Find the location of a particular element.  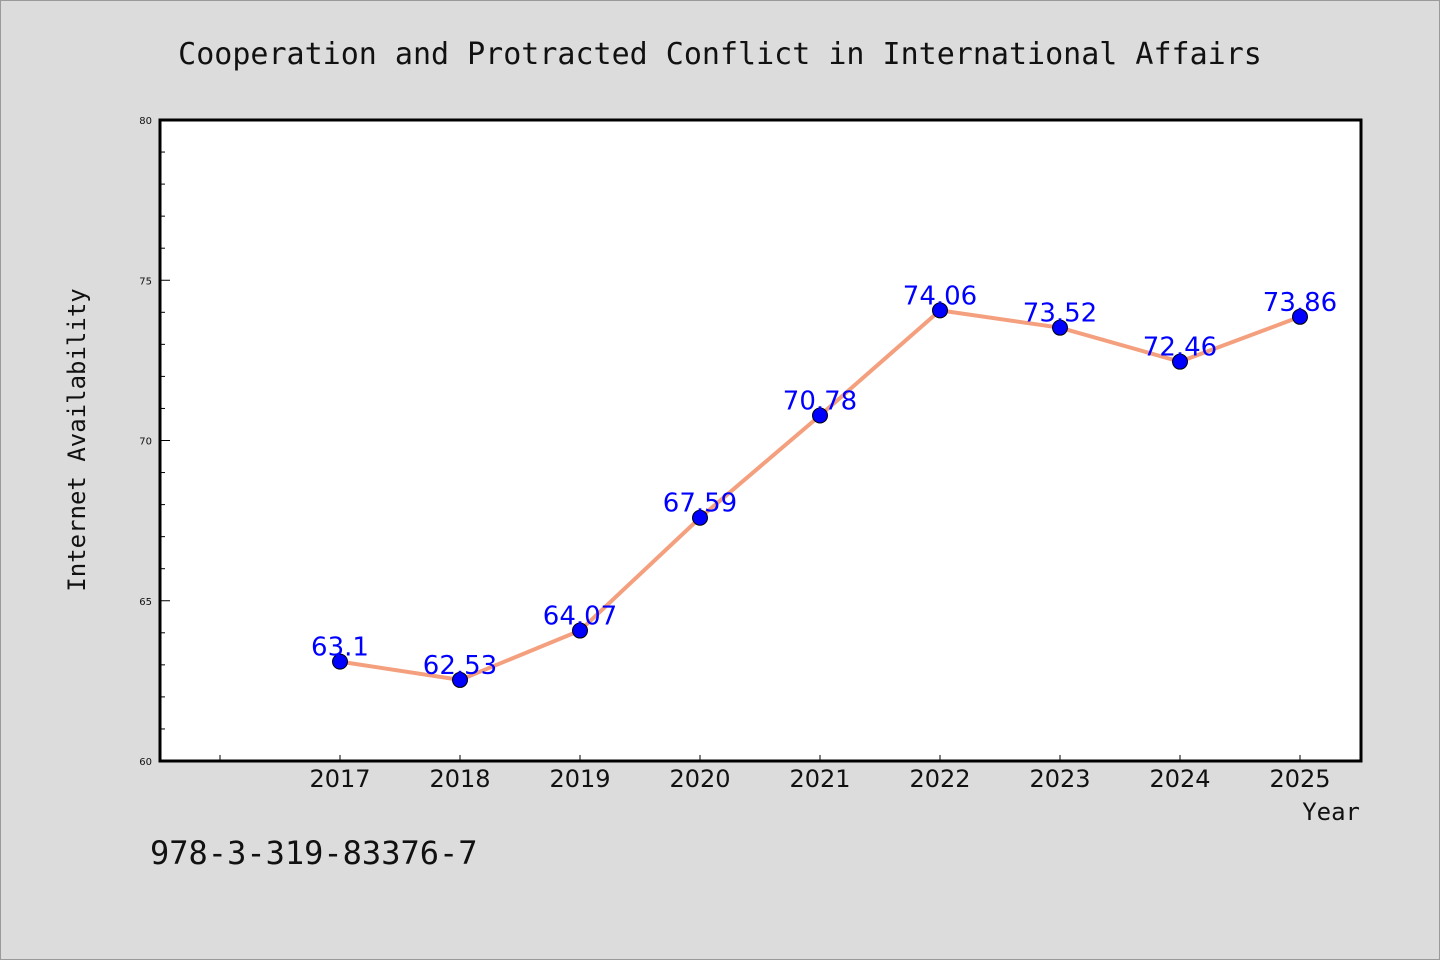

x-axis: 2017 2018 2019 2020 2021 2022 2023 2024 2025 is located at coordinates (775, 774).